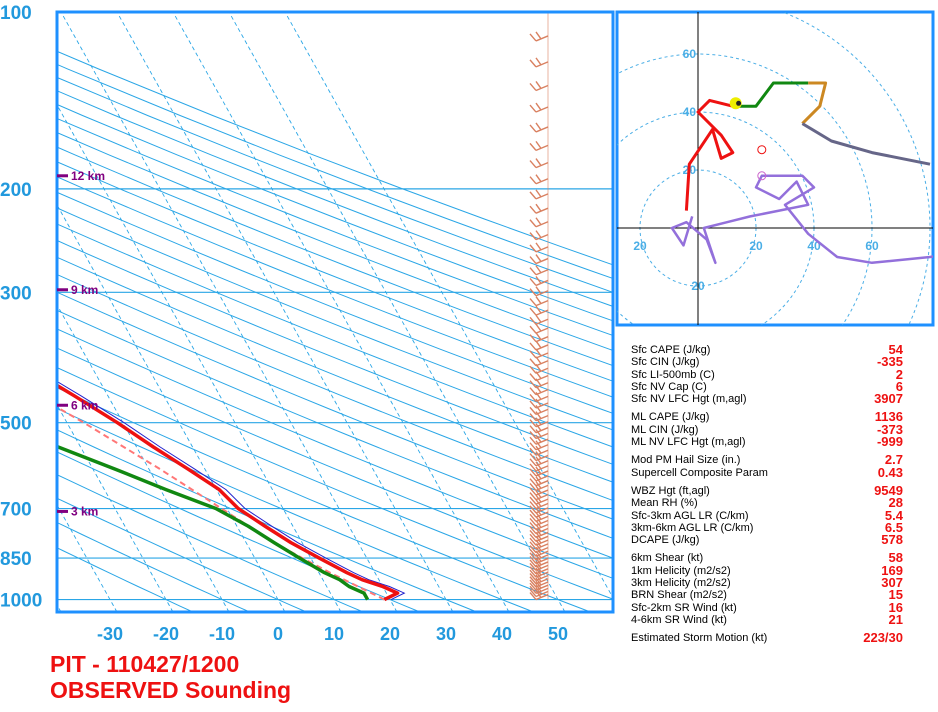 Image resolution: width=938 pixels, height=712 pixels. I want to click on hodograph-axis-label: 60, so click(872, 246).